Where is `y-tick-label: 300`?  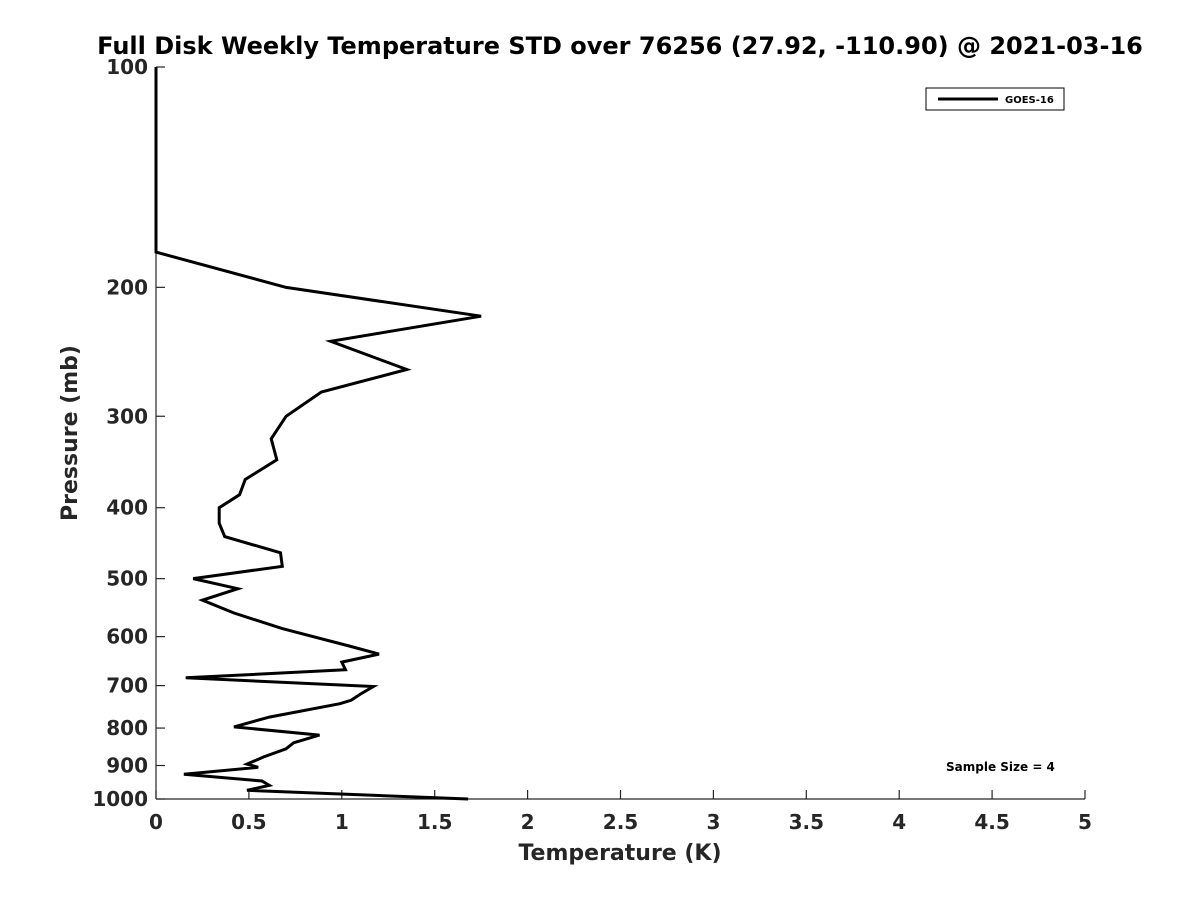 y-tick-label: 300 is located at coordinates (127, 416).